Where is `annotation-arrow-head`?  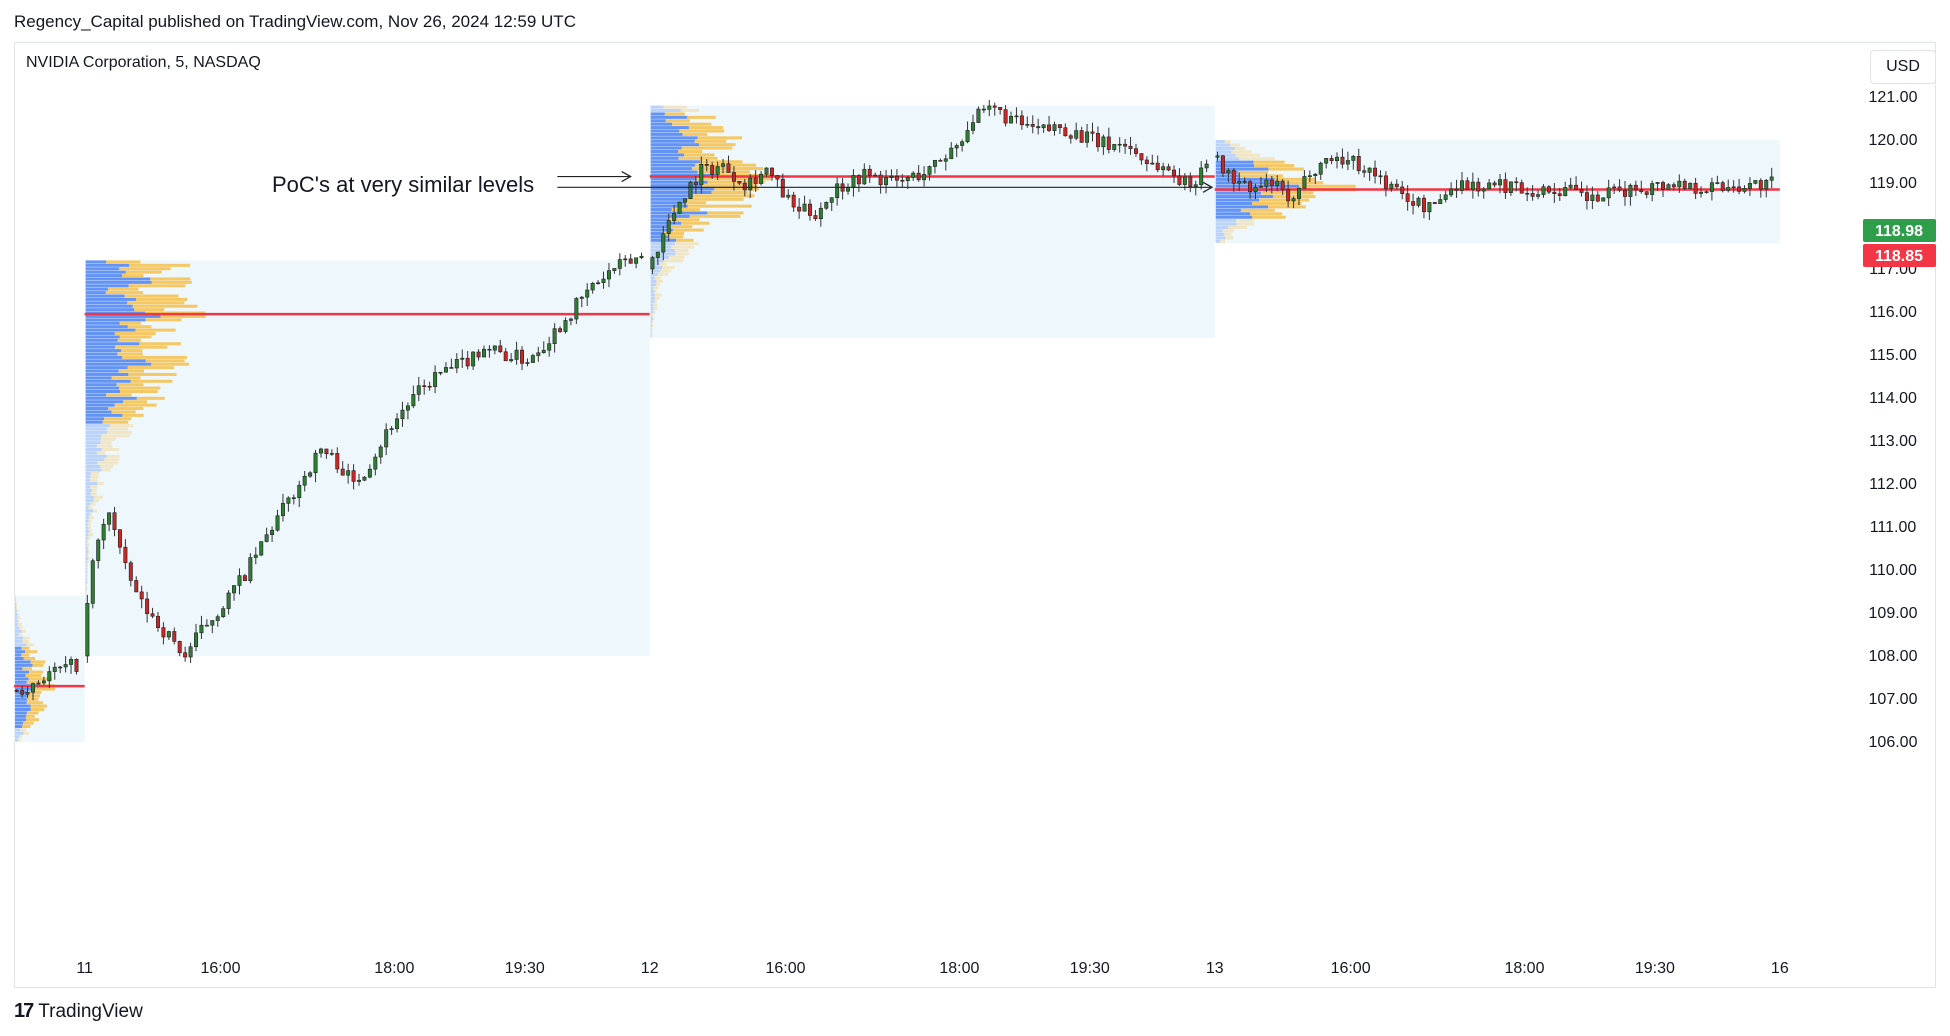 annotation-arrow-head is located at coordinates (626, 177).